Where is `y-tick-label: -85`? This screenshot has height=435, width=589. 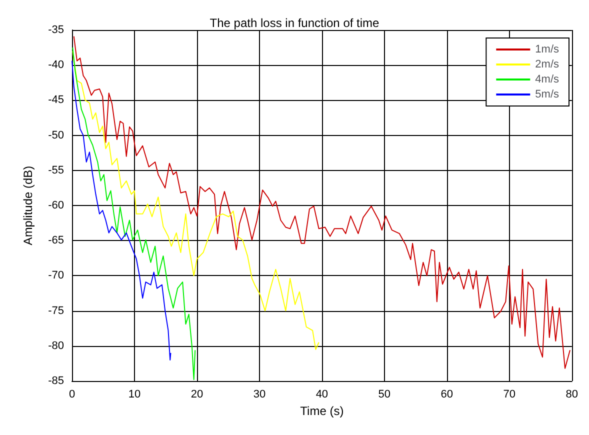
y-tick-label: -85 is located at coordinates (56, 381).